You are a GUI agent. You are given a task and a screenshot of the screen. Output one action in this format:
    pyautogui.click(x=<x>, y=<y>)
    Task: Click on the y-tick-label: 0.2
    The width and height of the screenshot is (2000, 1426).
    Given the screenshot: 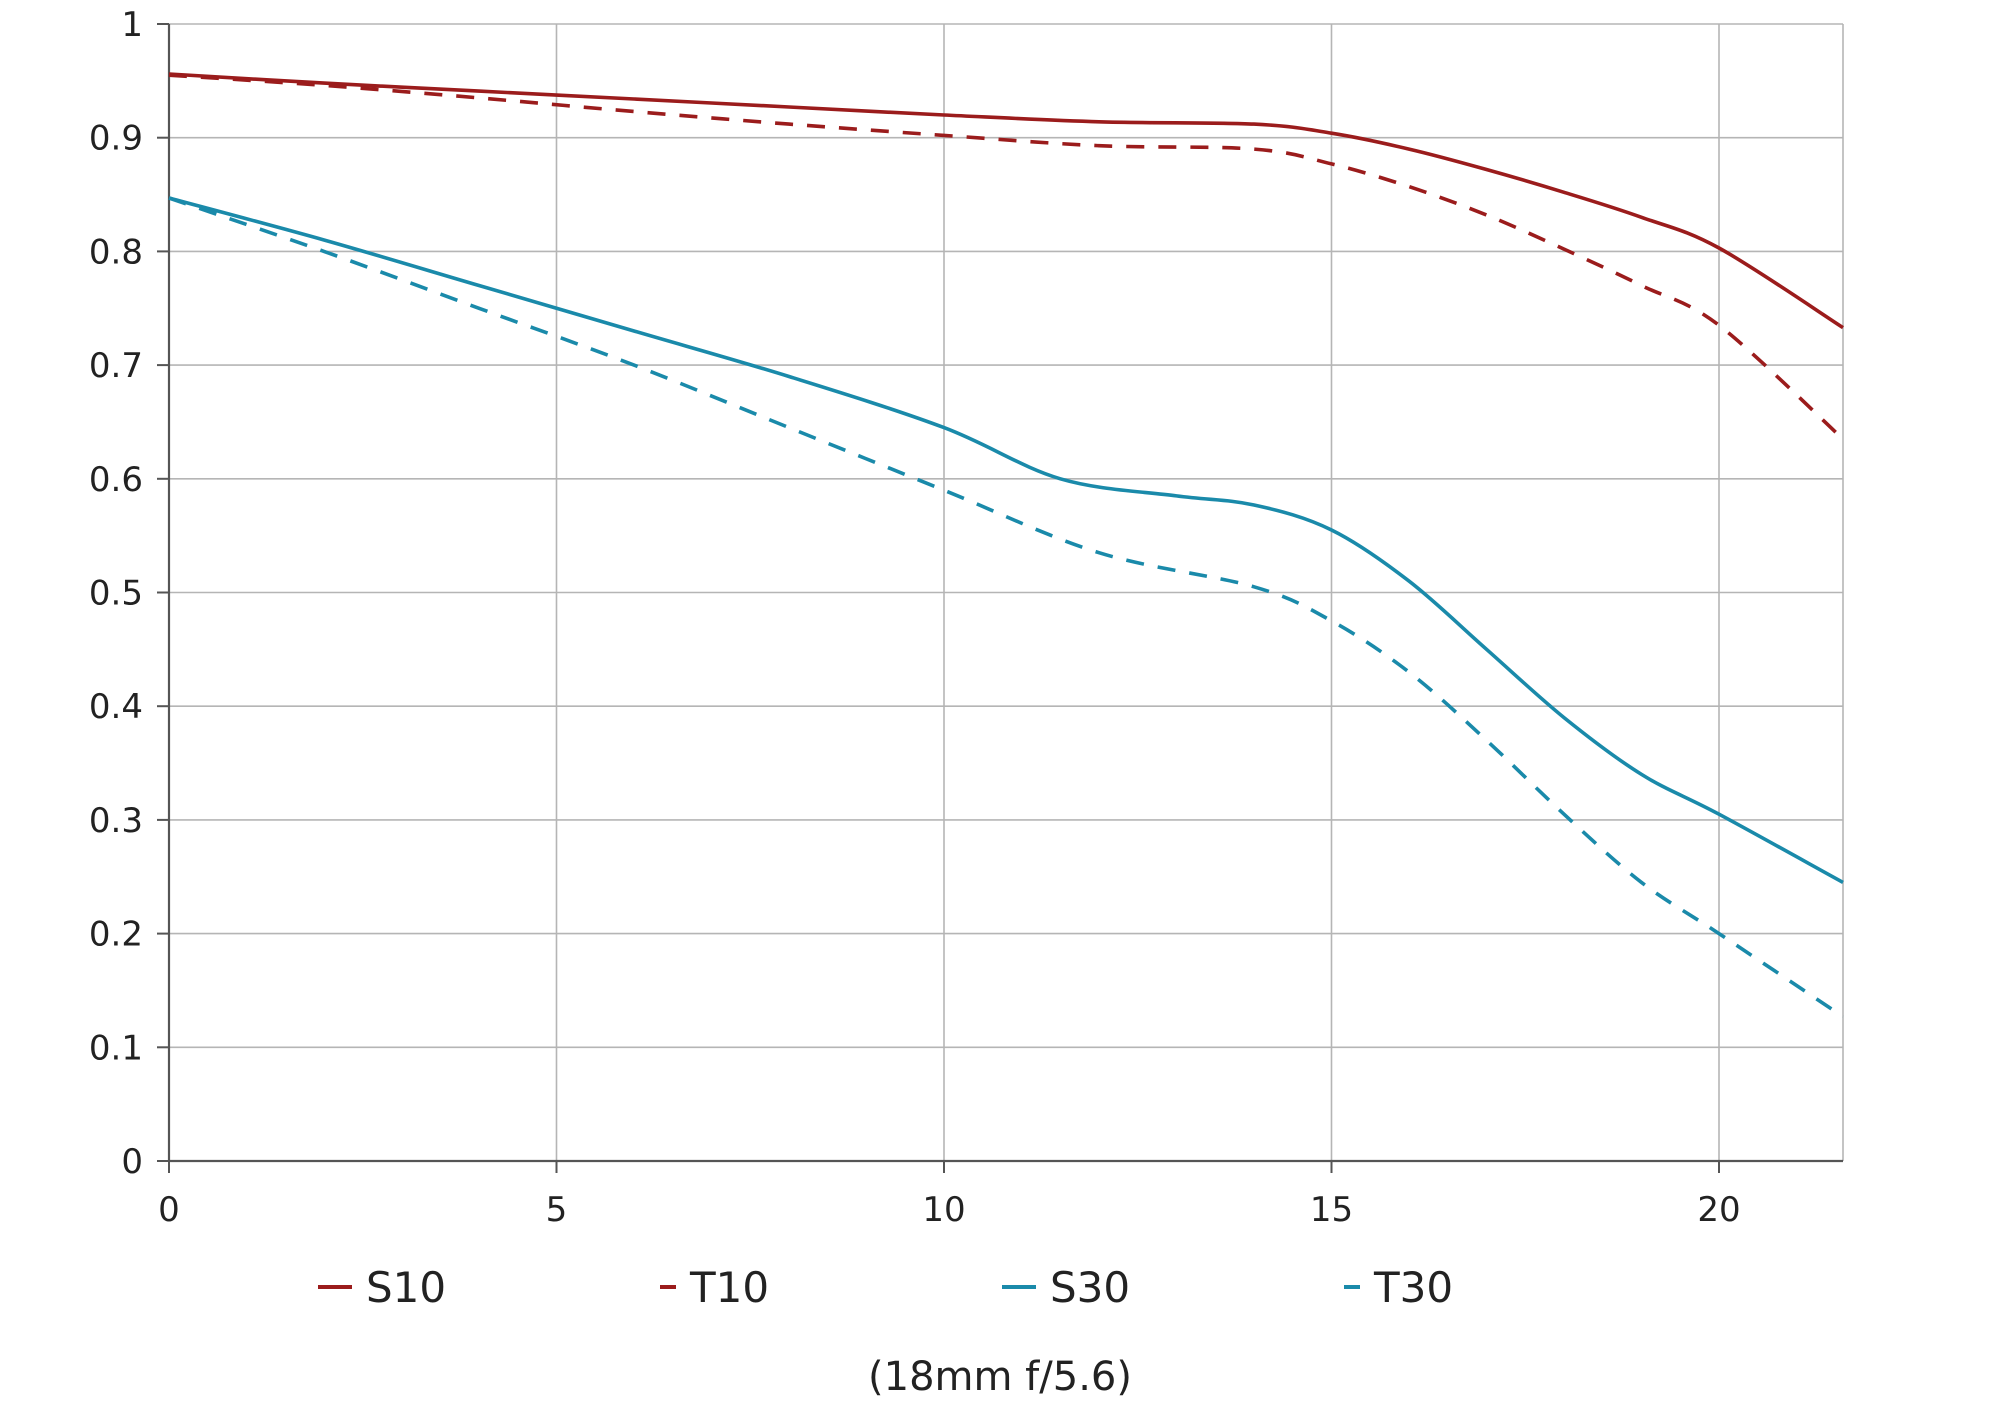 What is the action you would take?
    pyautogui.click(x=116, y=935)
    